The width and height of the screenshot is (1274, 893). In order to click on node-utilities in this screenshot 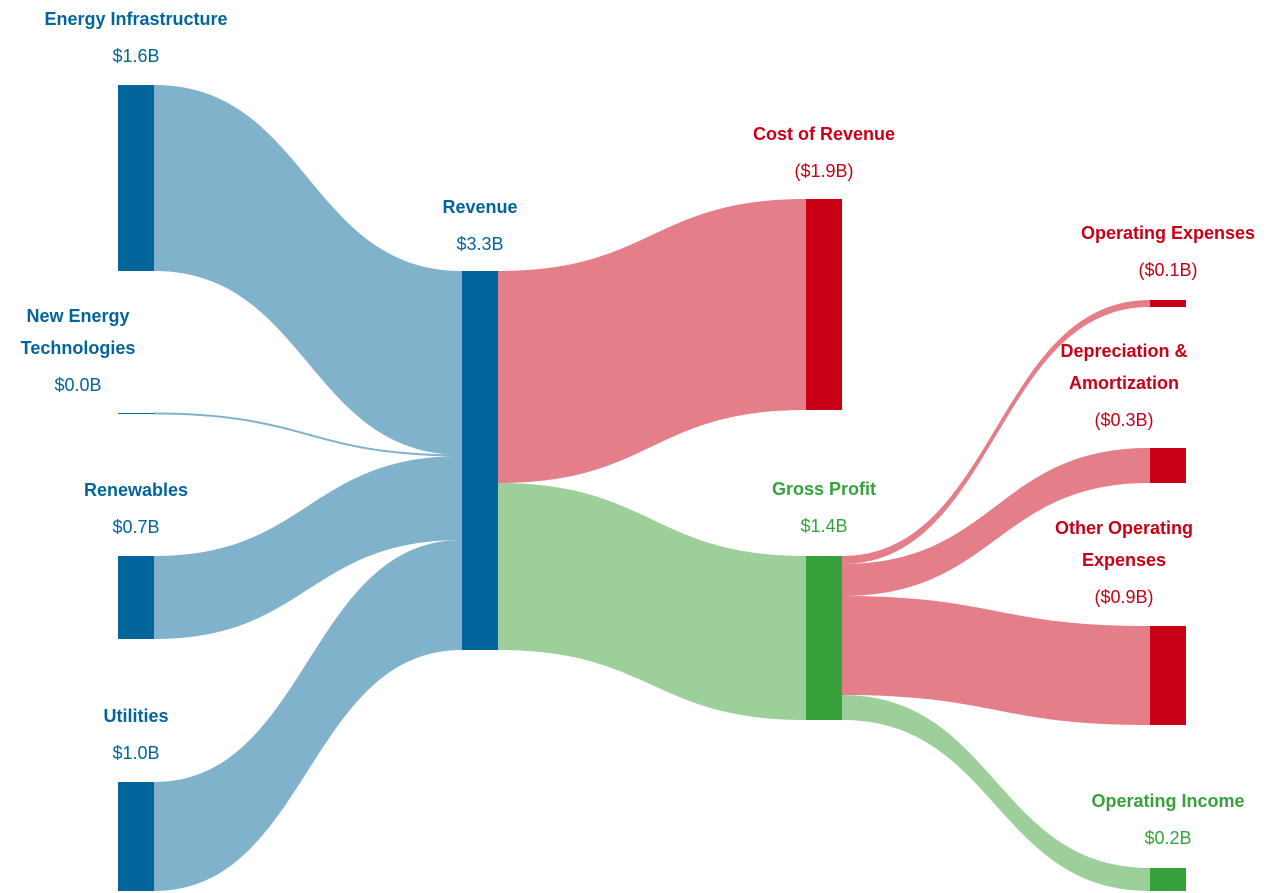, I will do `click(136, 836)`.